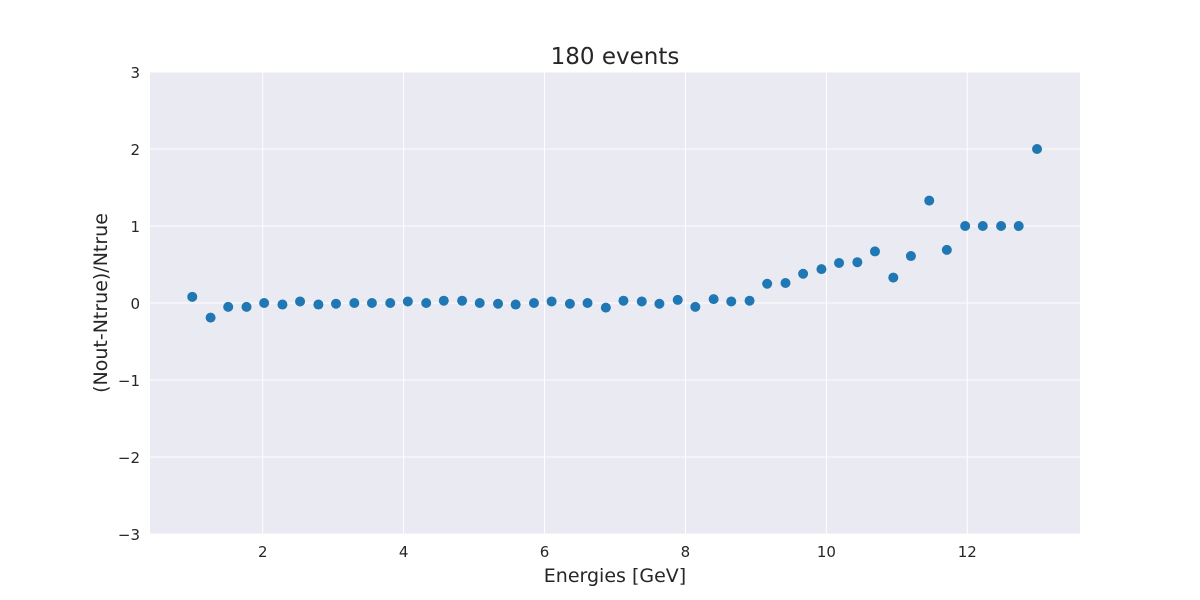  I want to click on x-axis-label: Energies [GeV], so click(615, 576).